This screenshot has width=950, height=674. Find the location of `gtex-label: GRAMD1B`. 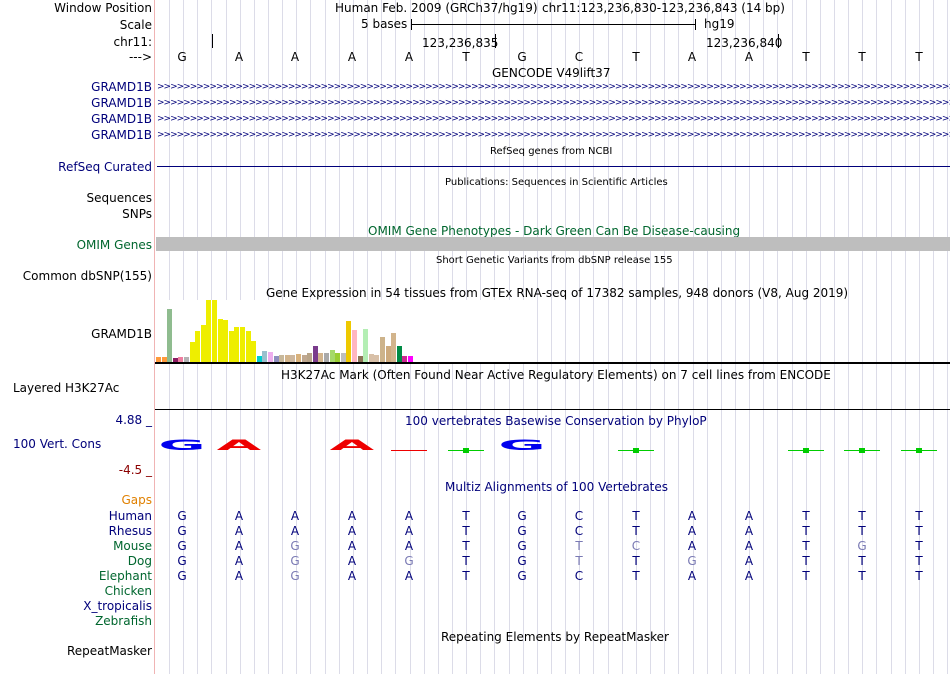

gtex-label: GRAMD1B is located at coordinates (121, 334).